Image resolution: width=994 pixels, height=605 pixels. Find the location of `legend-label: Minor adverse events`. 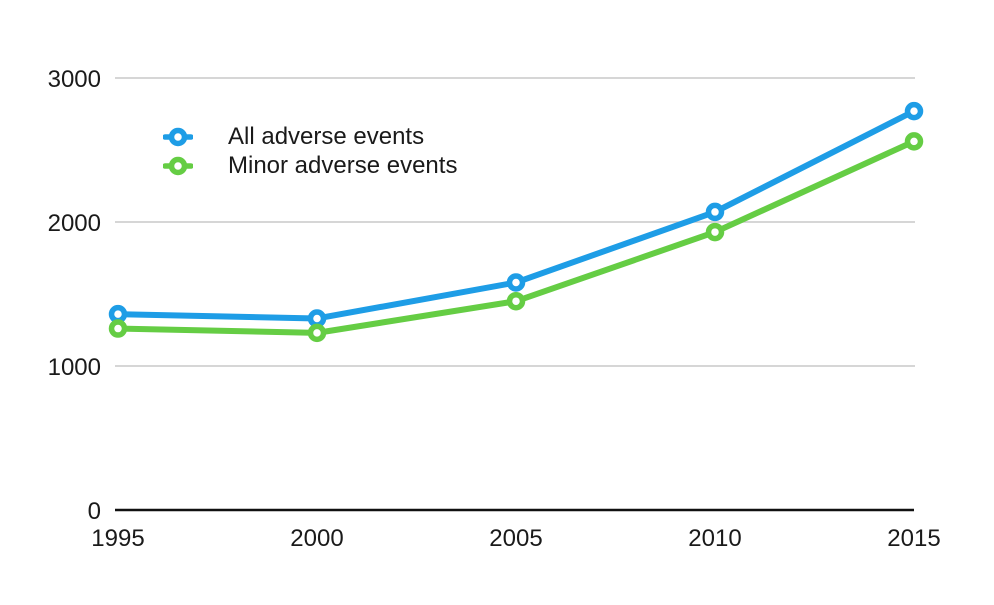

legend-label: Minor adverse events is located at coordinates (343, 165).